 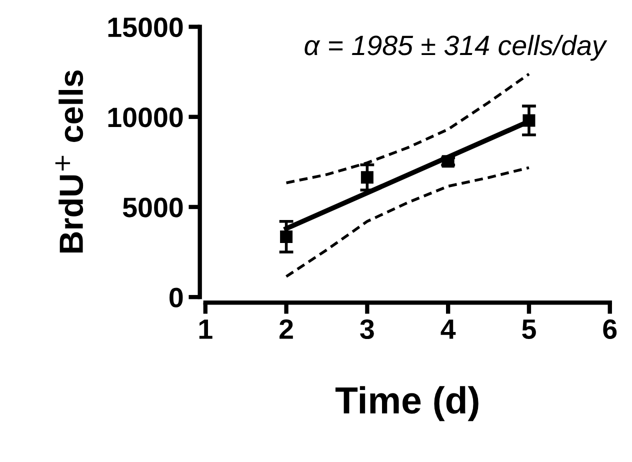 What do you see at coordinates (145, 118) in the screenshot?
I see `y-tick-label: 10000` at bounding box center [145, 118].